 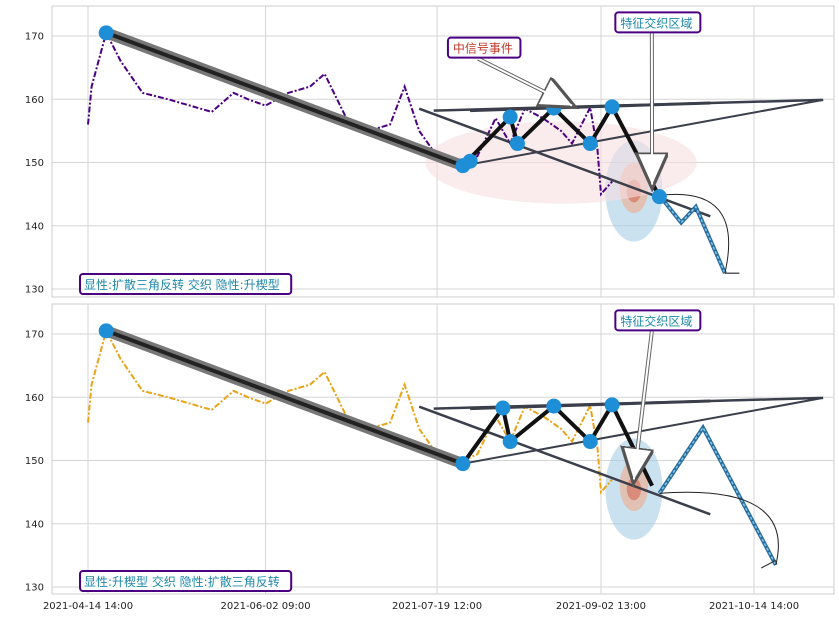 I want to click on pattern-legend-text: 显性:扩散三角反转 交织 隐性:升楔型, so click(x=182, y=284).